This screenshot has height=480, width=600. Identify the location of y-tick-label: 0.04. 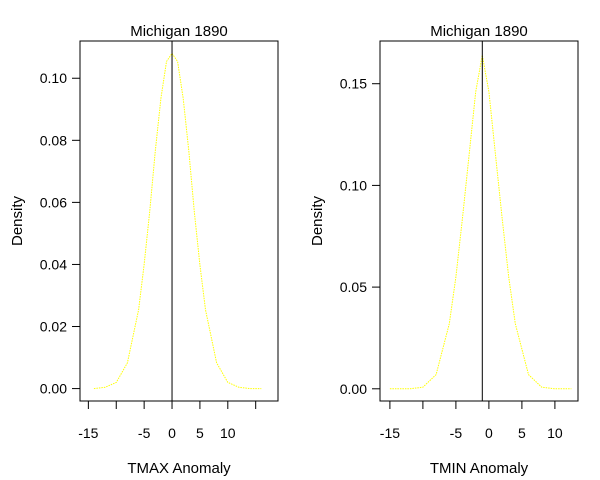
(53, 264).